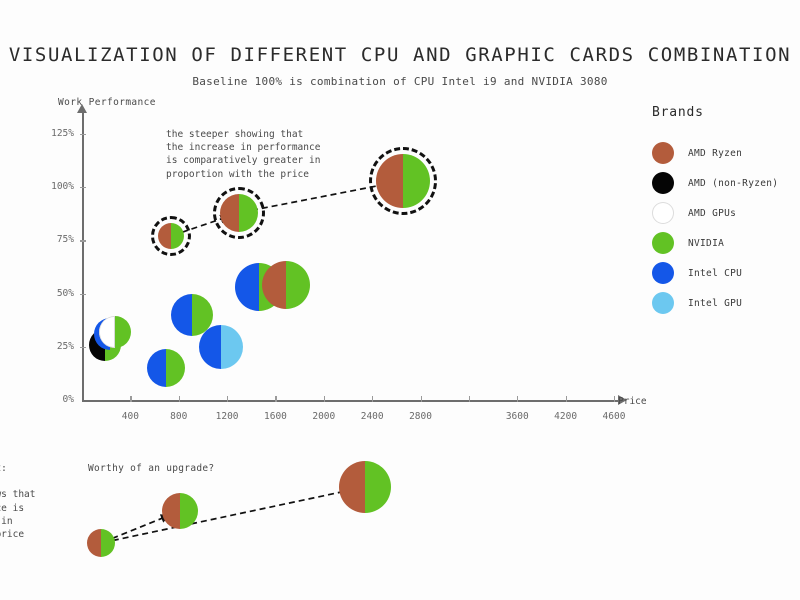 Image resolution: width=800 pixels, height=600 pixels. I want to click on y-axis-line, so click(83, 257).